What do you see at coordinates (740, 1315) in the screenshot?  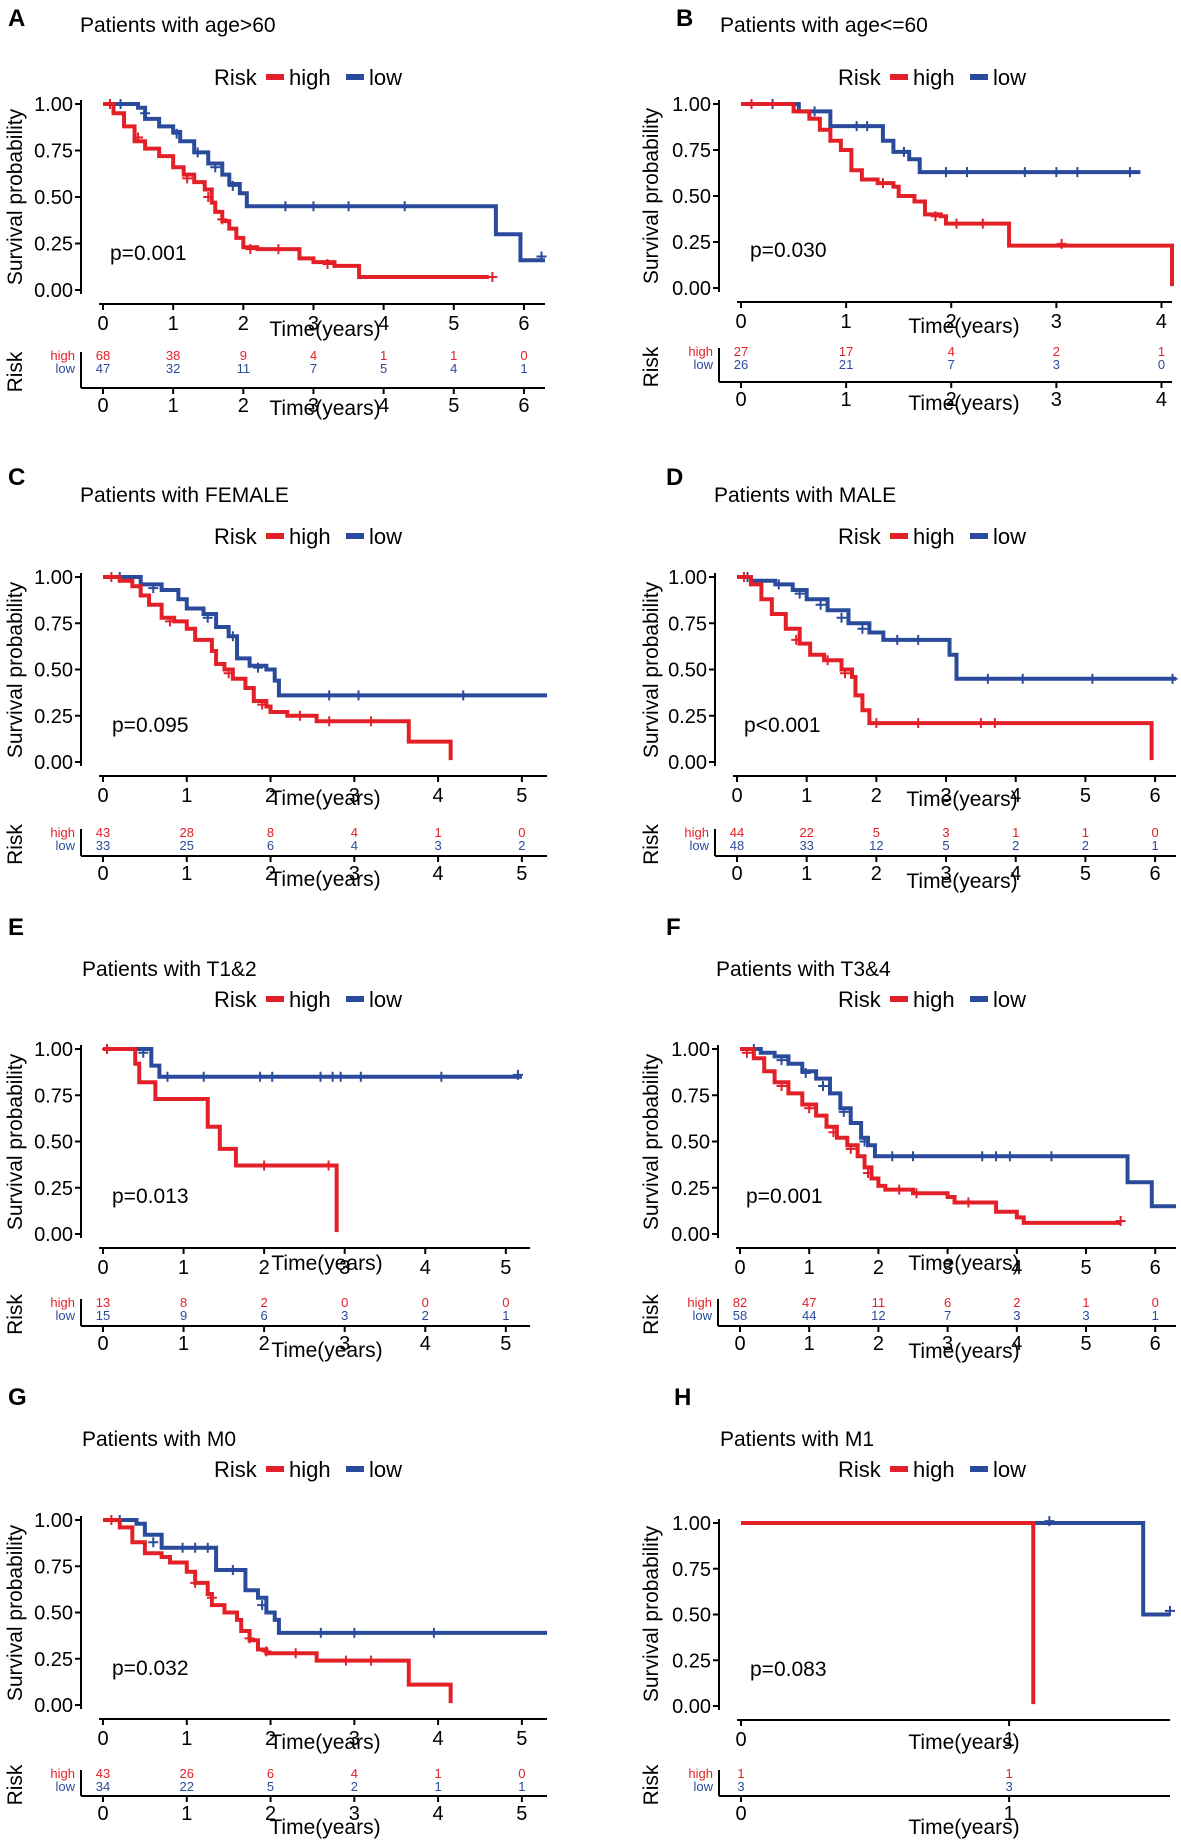 I see `risk-count-low: 58` at bounding box center [740, 1315].